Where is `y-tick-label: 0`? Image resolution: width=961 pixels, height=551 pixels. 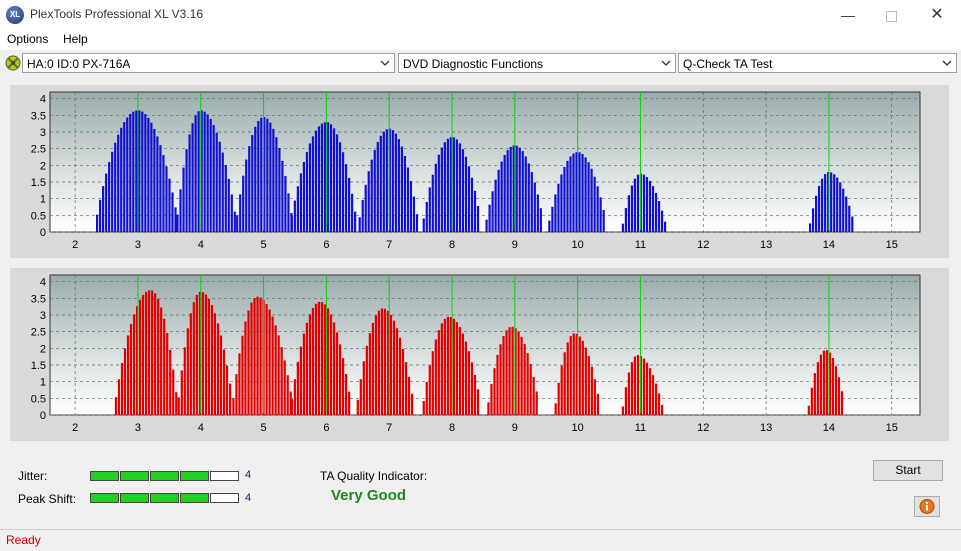 y-tick-label: 0 is located at coordinates (43, 416).